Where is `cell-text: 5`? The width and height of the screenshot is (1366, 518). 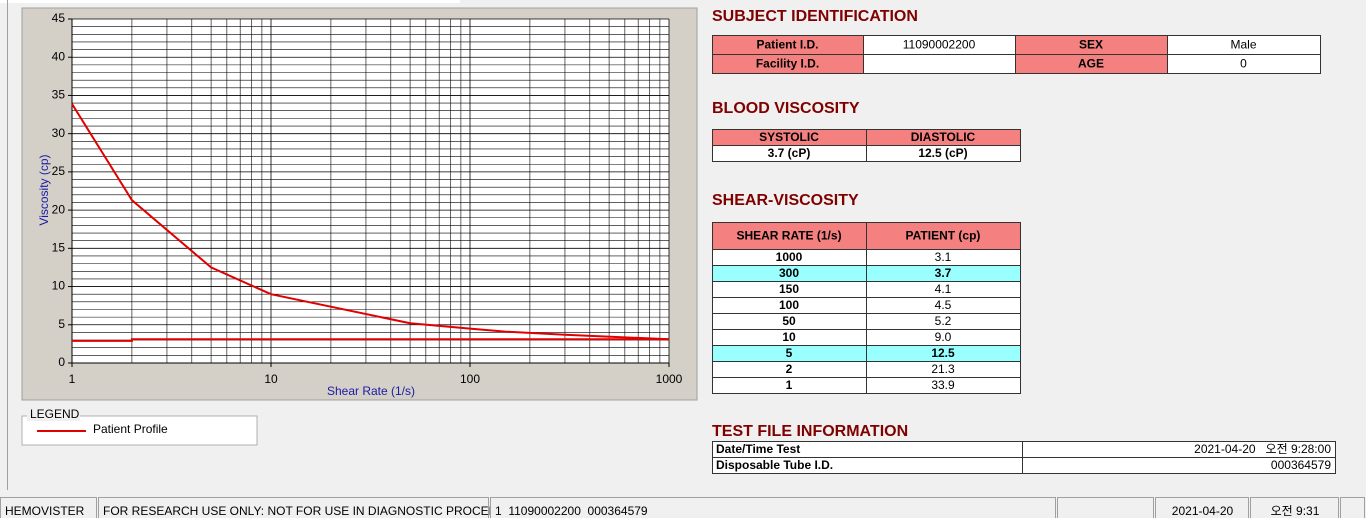 cell-text: 5 is located at coordinates (789, 353).